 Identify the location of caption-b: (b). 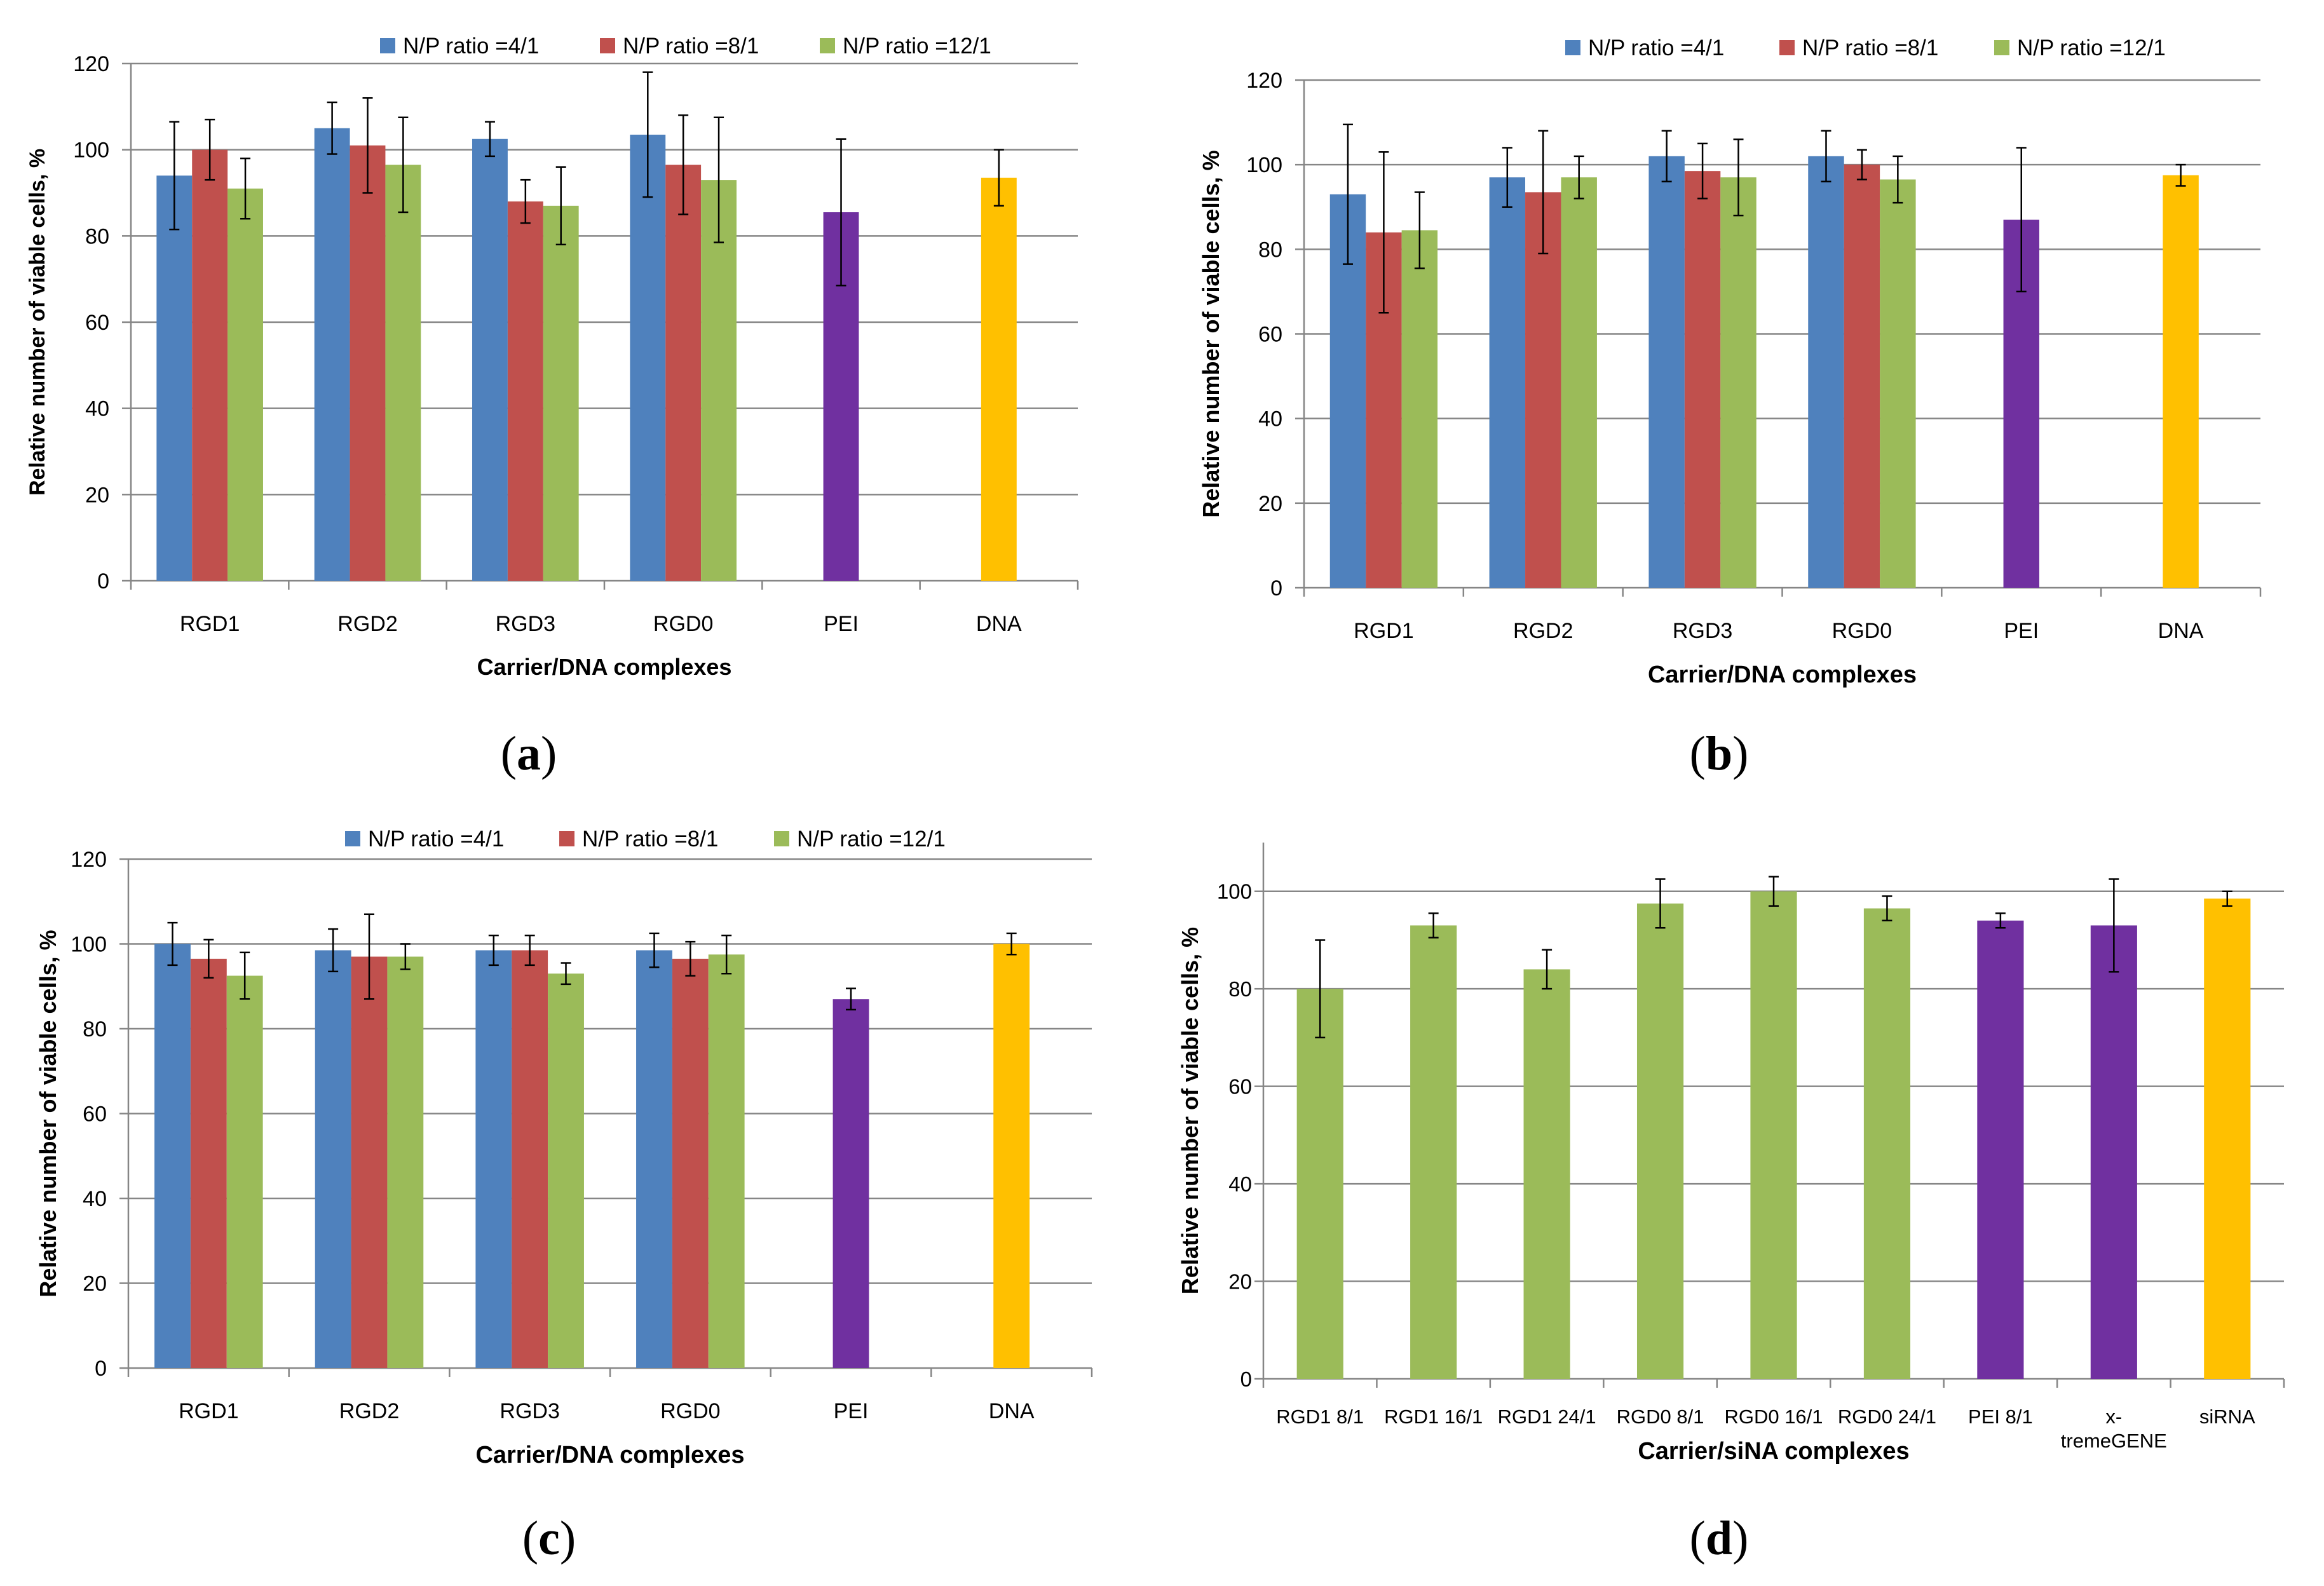
(1719, 753).